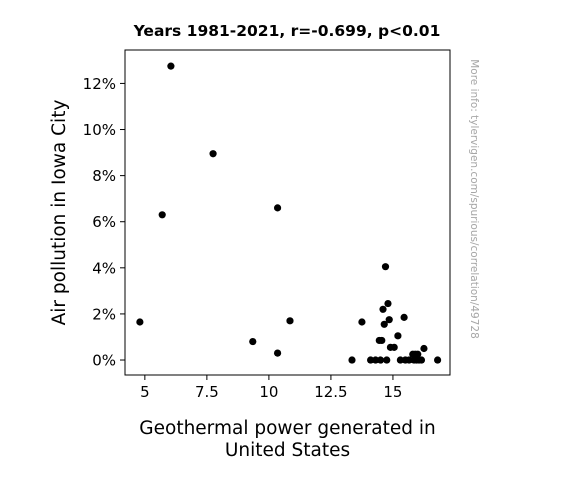 The image size is (575, 500). What do you see at coordinates (104, 268) in the screenshot?
I see `y-tick-label: 4%` at bounding box center [104, 268].